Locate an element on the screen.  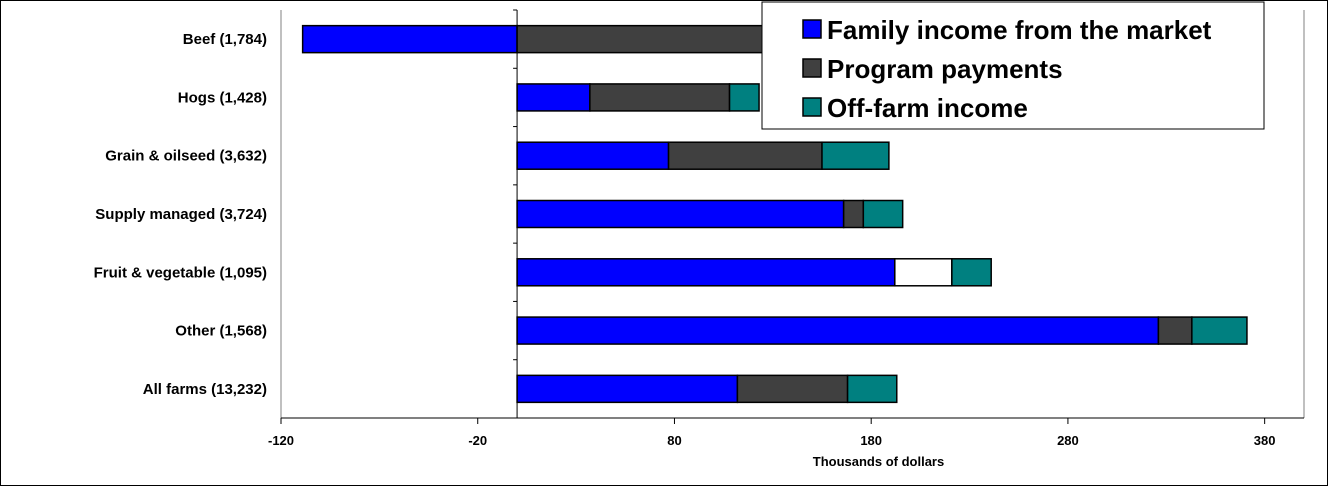
x-tick-label: 380 is located at coordinates (1265, 440).